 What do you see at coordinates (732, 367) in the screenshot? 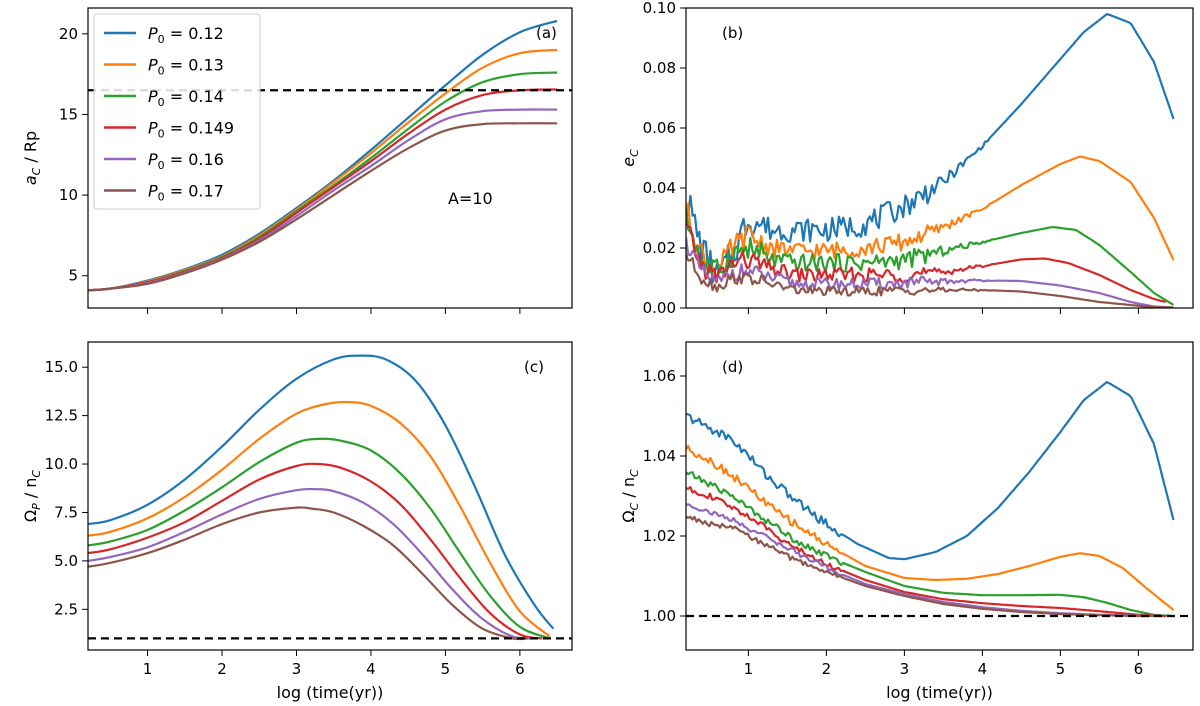
I see `panel-label-d: (d)` at bounding box center [732, 367].